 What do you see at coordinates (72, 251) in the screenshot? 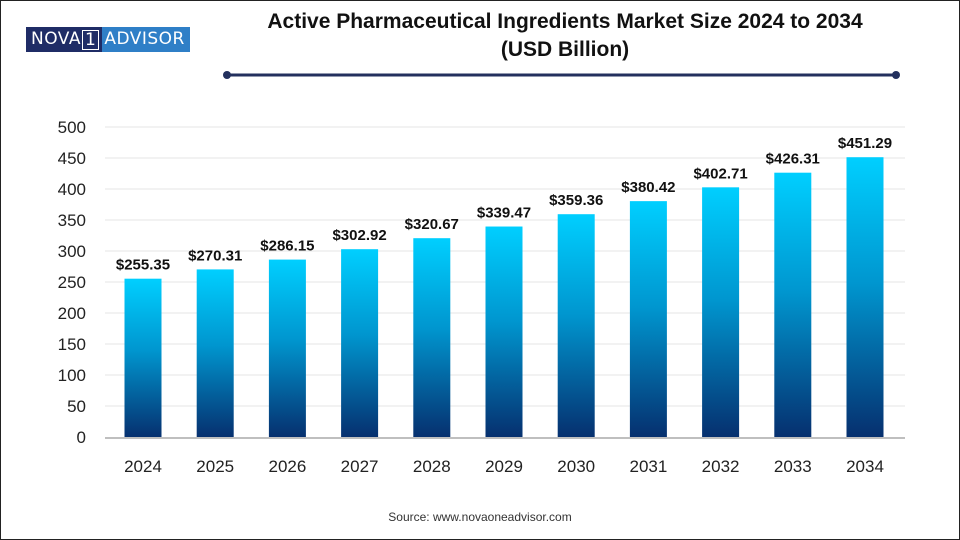
I see `y-tick-label: 300` at bounding box center [72, 251].